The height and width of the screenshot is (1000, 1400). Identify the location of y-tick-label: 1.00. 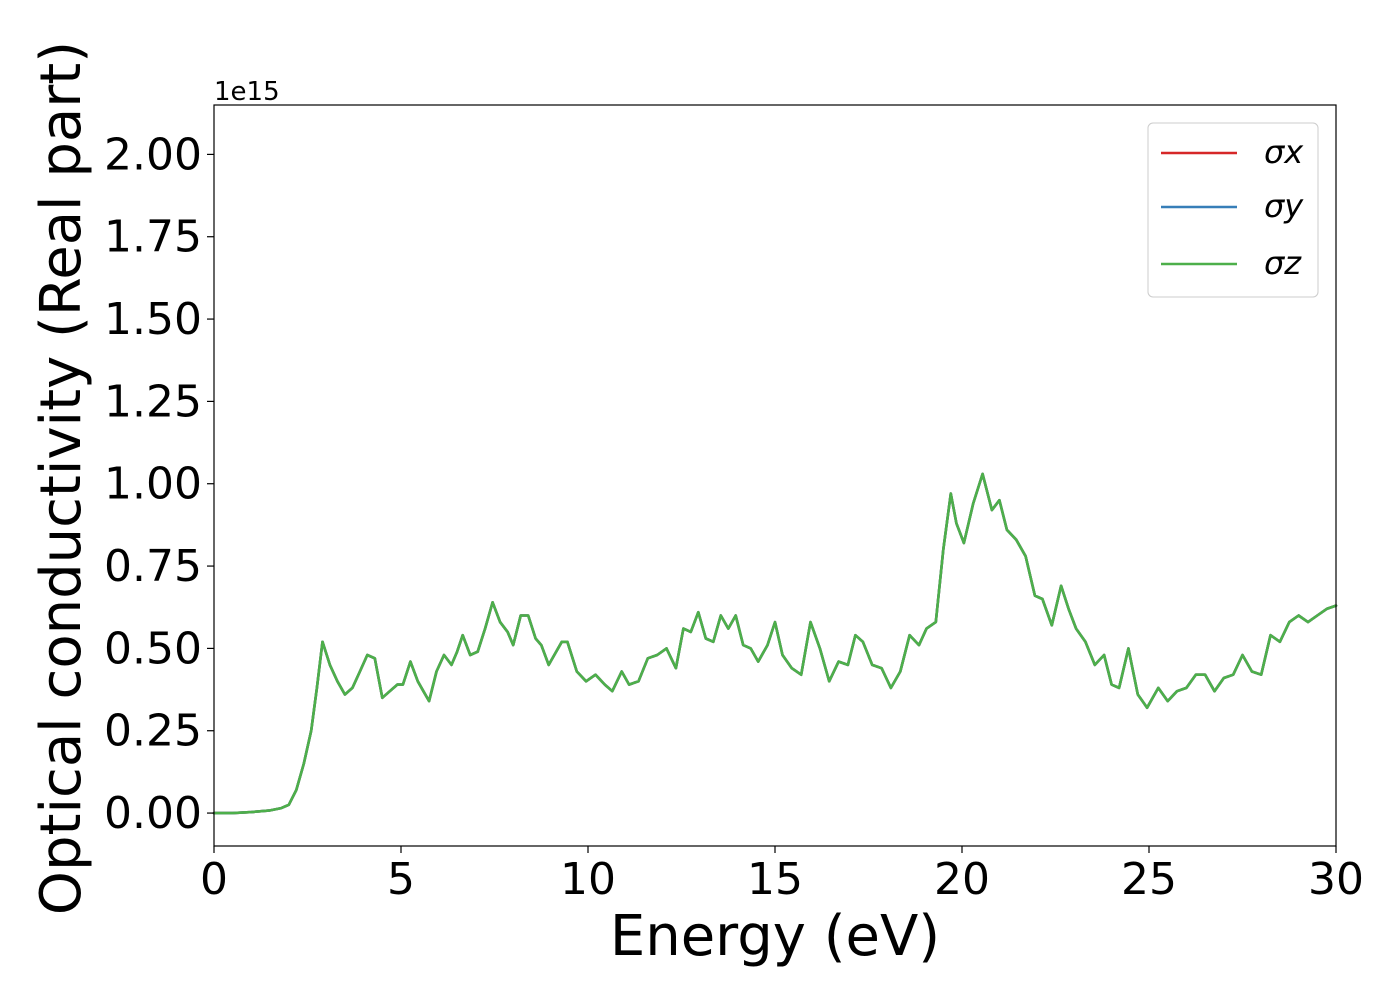
(153, 484).